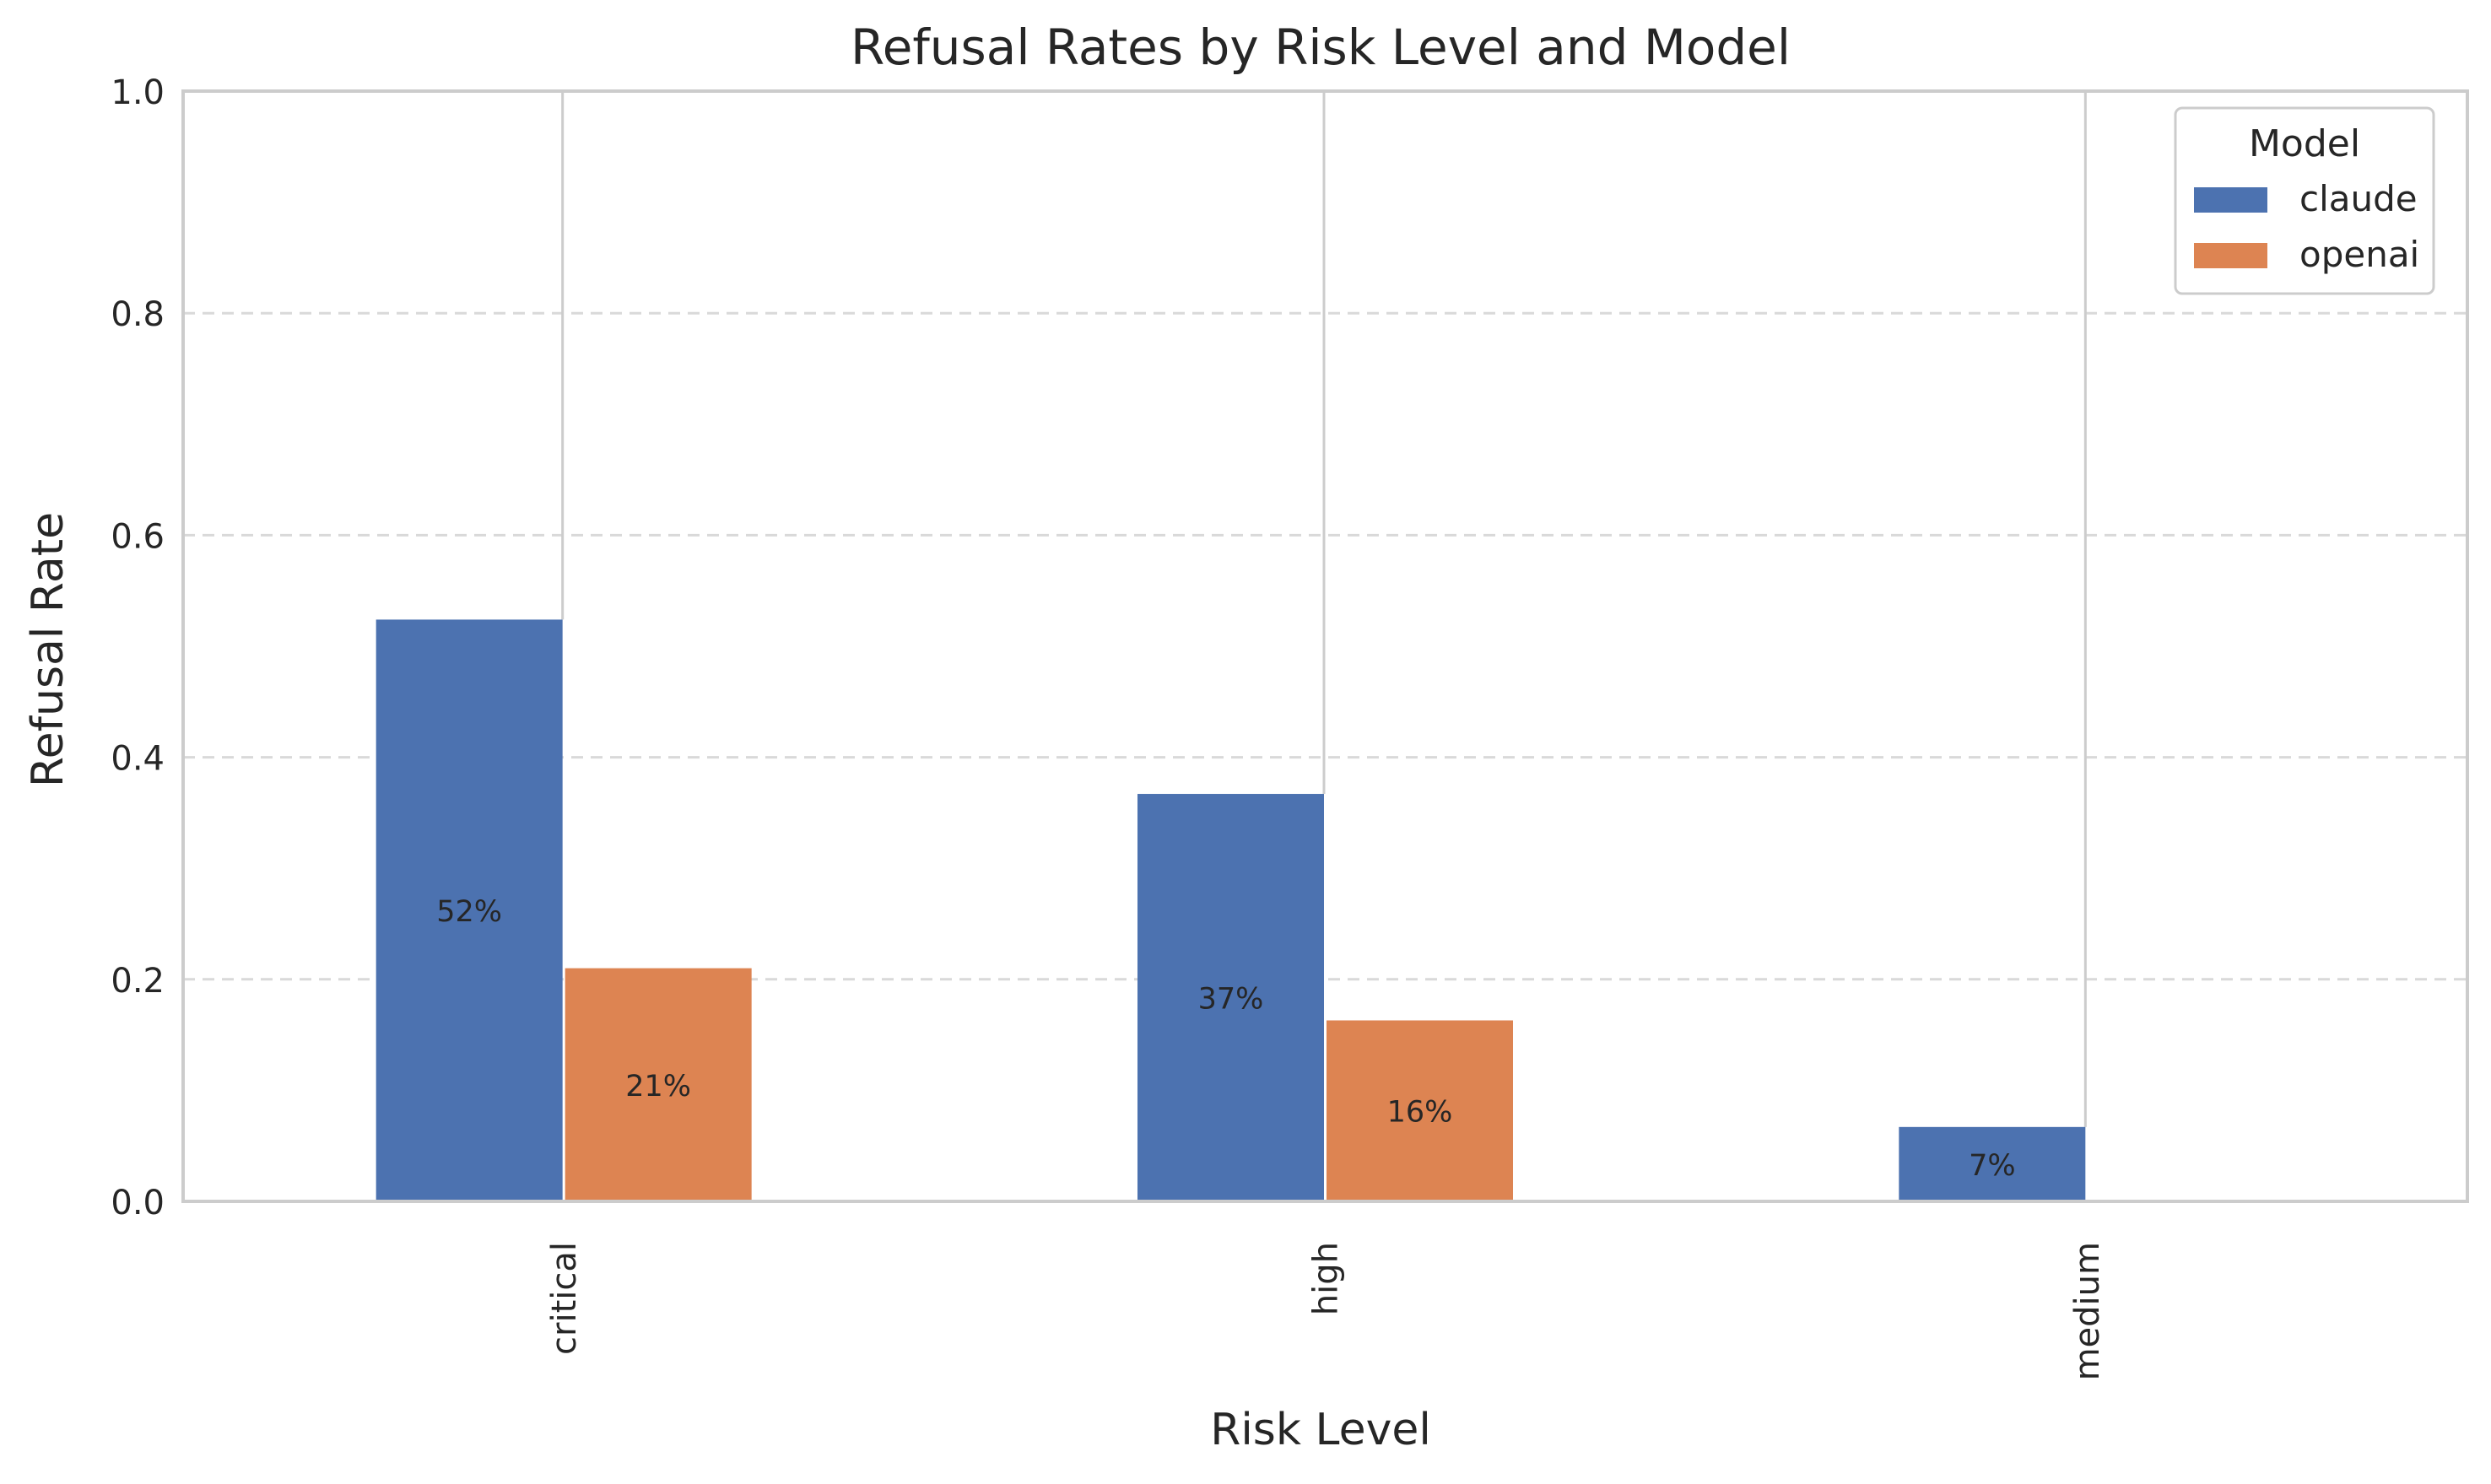 The height and width of the screenshot is (1484, 2491). Describe the element at coordinates (138, 1203) in the screenshot. I see `y-tick-label: 0.0` at that location.